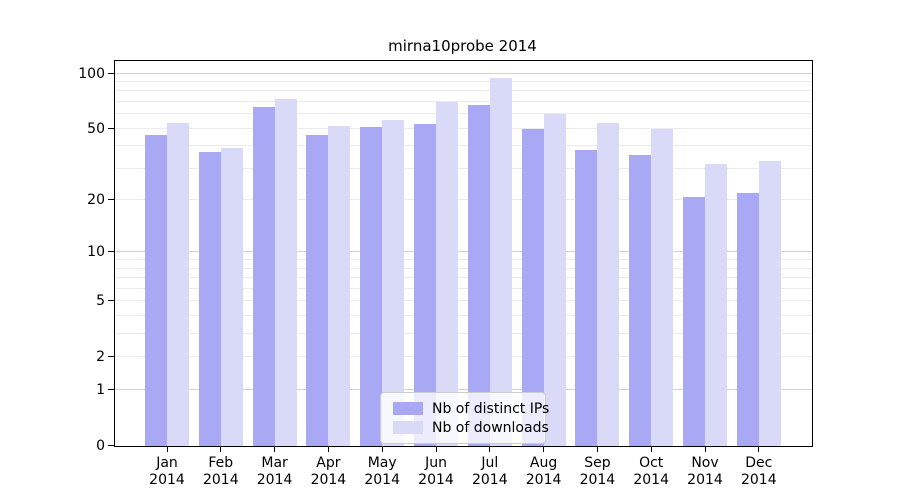 The width and height of the screenshot is (900, 500). Describe the element at coordinates (651, 471) in the screenshot. I see `x-label-oct: Oct 2014` at that location.